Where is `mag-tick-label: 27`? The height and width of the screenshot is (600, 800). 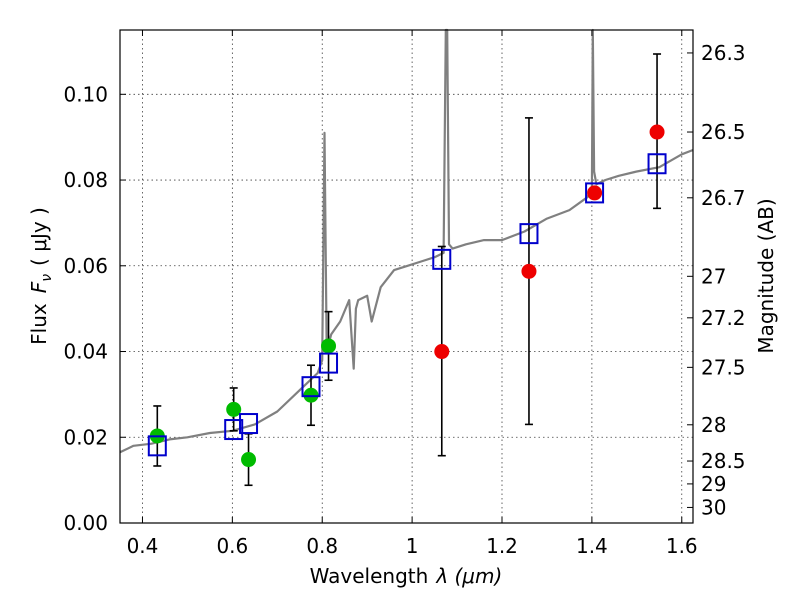
mag-tick-label: 27 is located at coordinates (713, 276).